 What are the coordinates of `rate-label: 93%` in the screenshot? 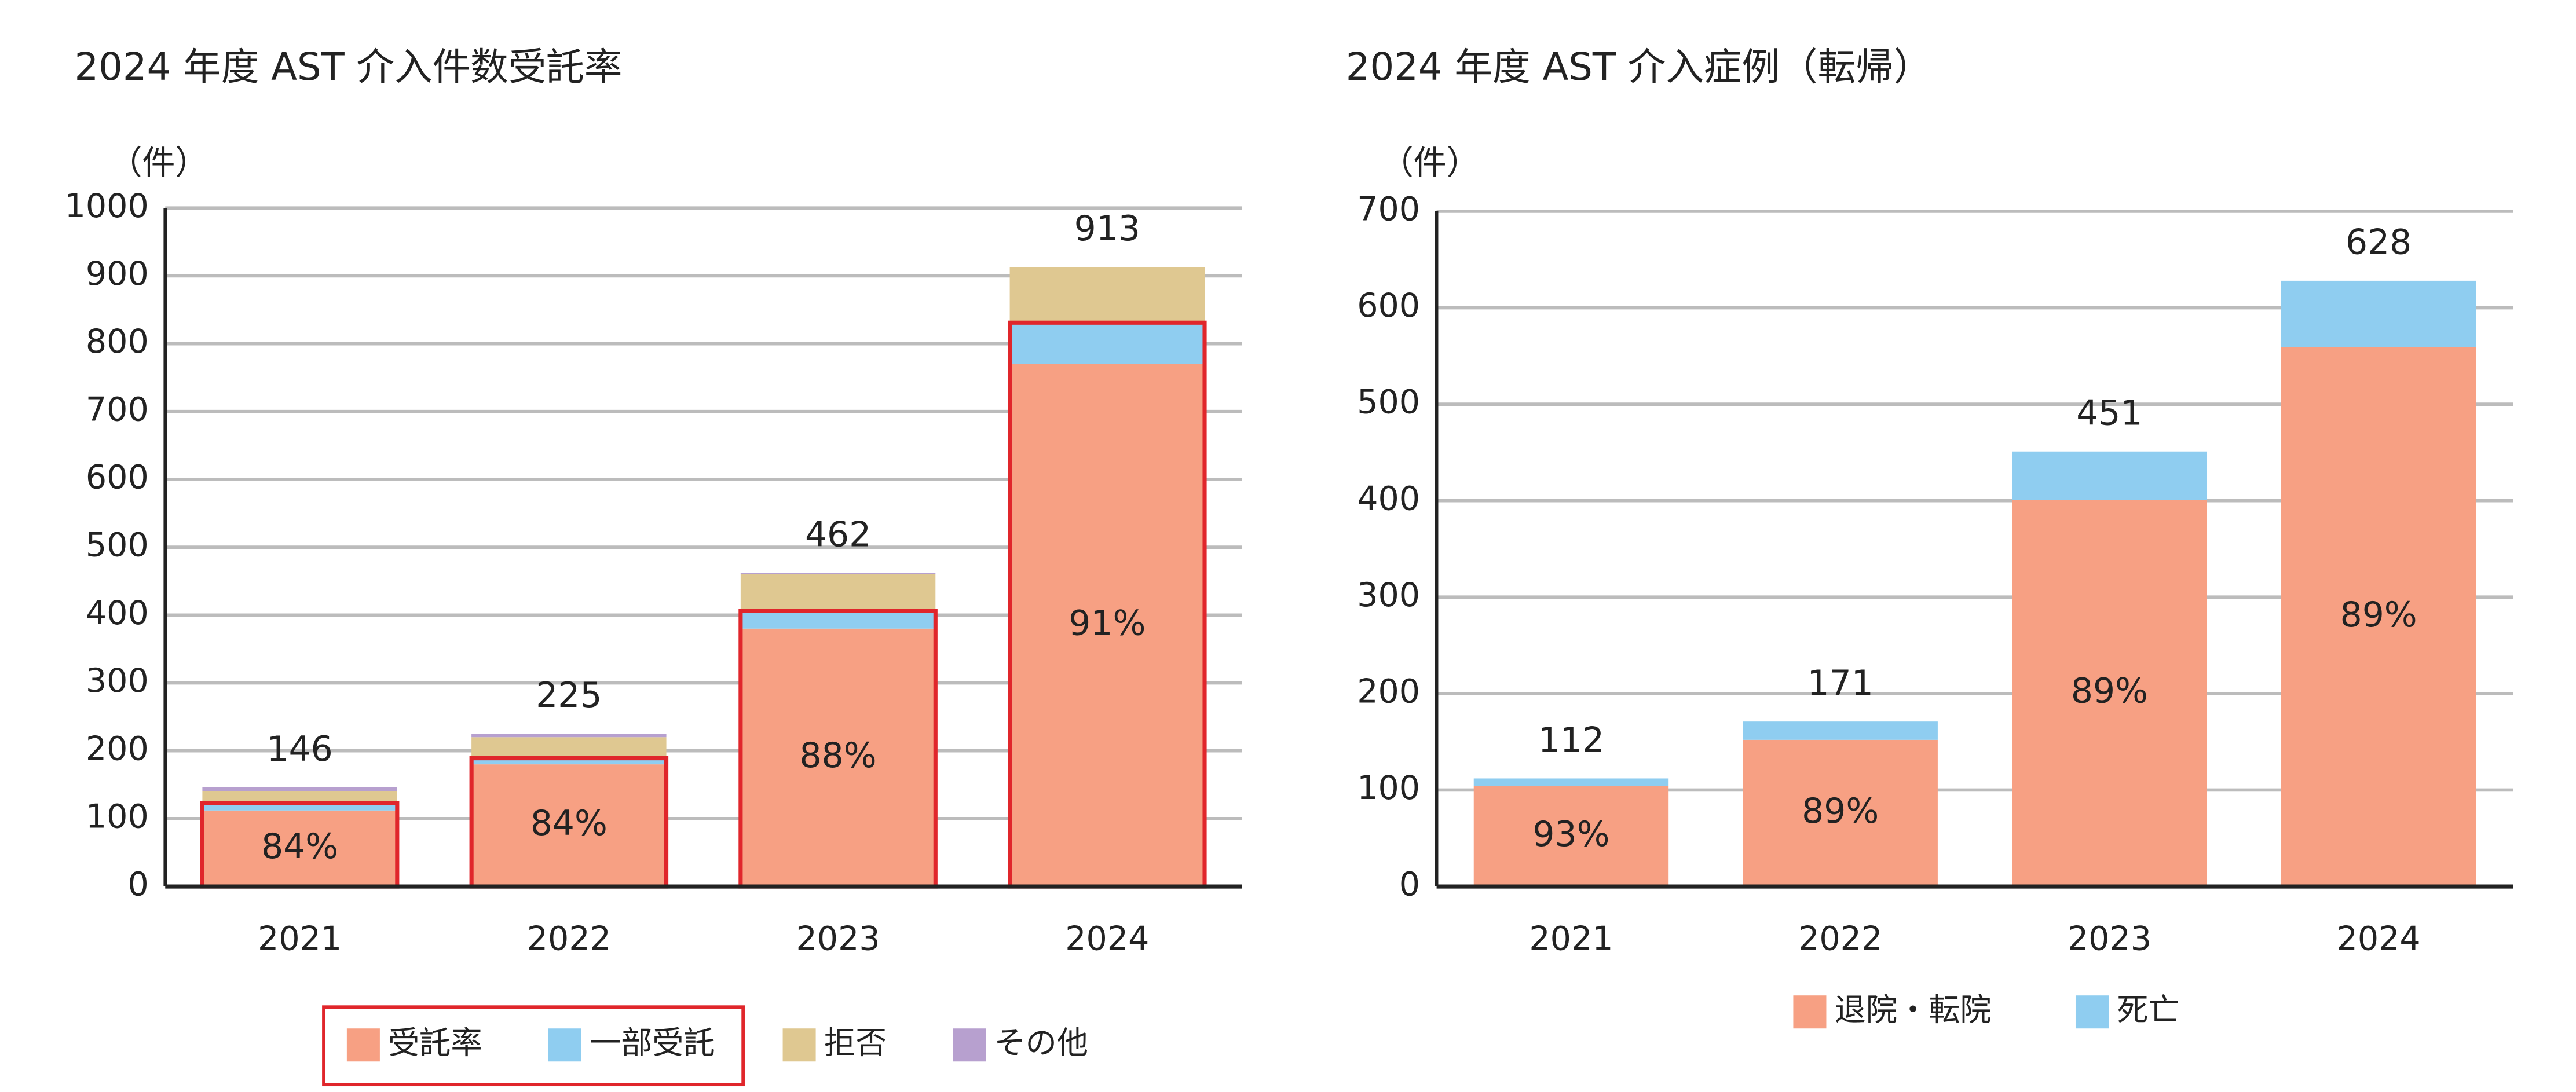 It's located at (1570, 834).